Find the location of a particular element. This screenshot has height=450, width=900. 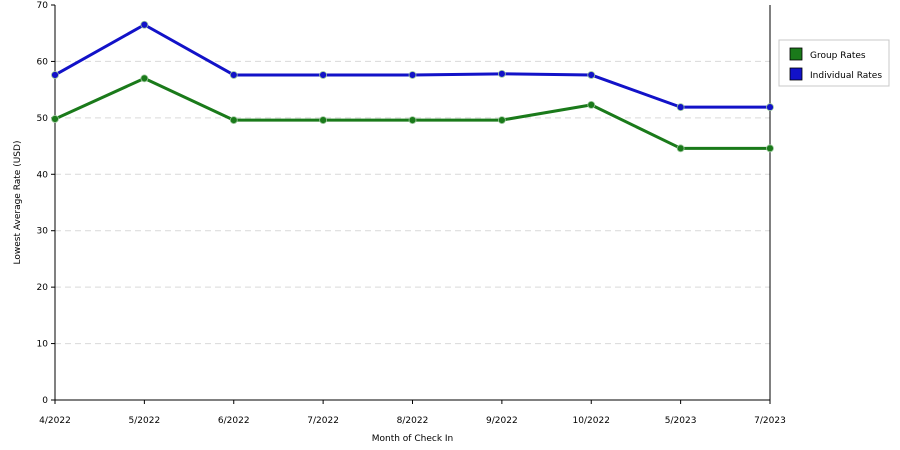

x-tick-label: 9/2022 is located at coordinates (502, 421).